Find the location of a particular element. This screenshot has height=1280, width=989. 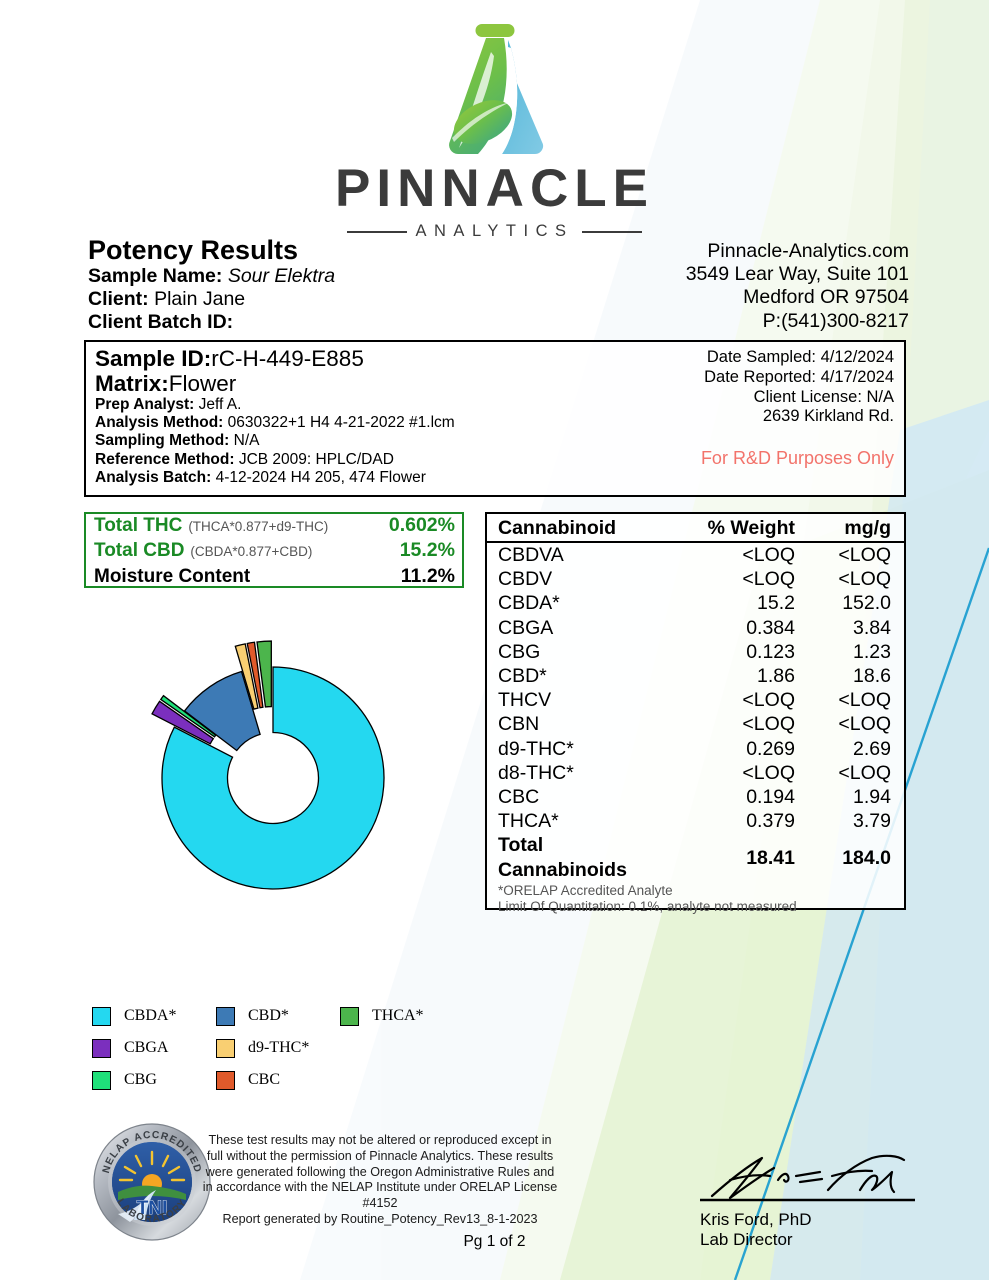

cell-analyte: d9-THC* is located at coordinates (536, 748).